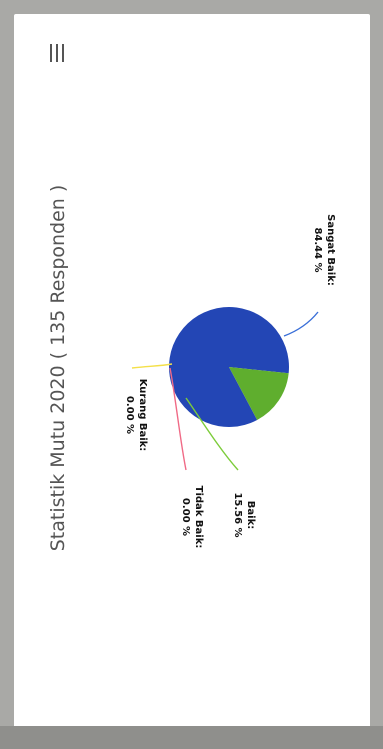  I want to click on slice-label-name-sangat-baik: Sangat Baik:, so click(330, 250).